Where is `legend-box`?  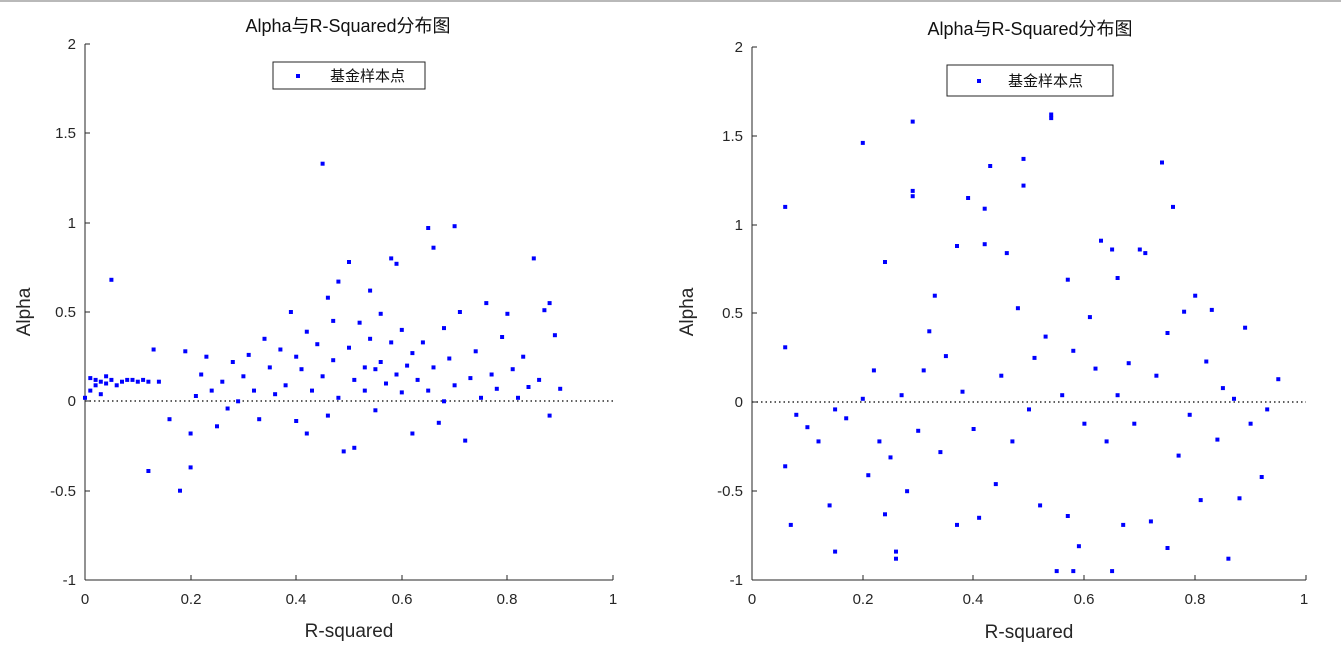
legend-box is located at coordinates (1030, 80).